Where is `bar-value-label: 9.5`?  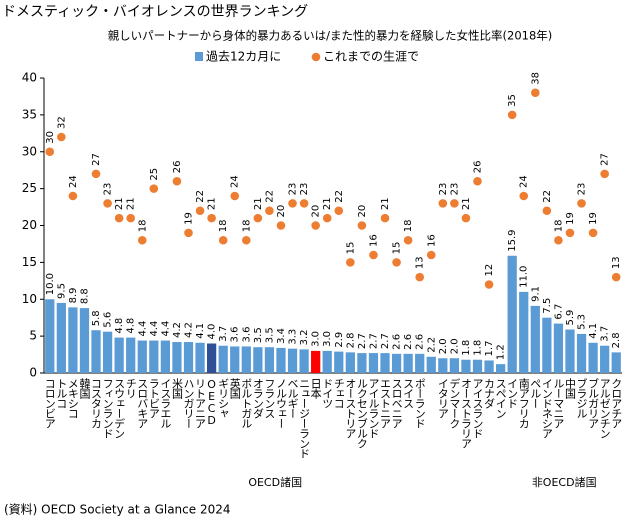
bar-value-label: 9.5 is located at coordinates (61, 291).